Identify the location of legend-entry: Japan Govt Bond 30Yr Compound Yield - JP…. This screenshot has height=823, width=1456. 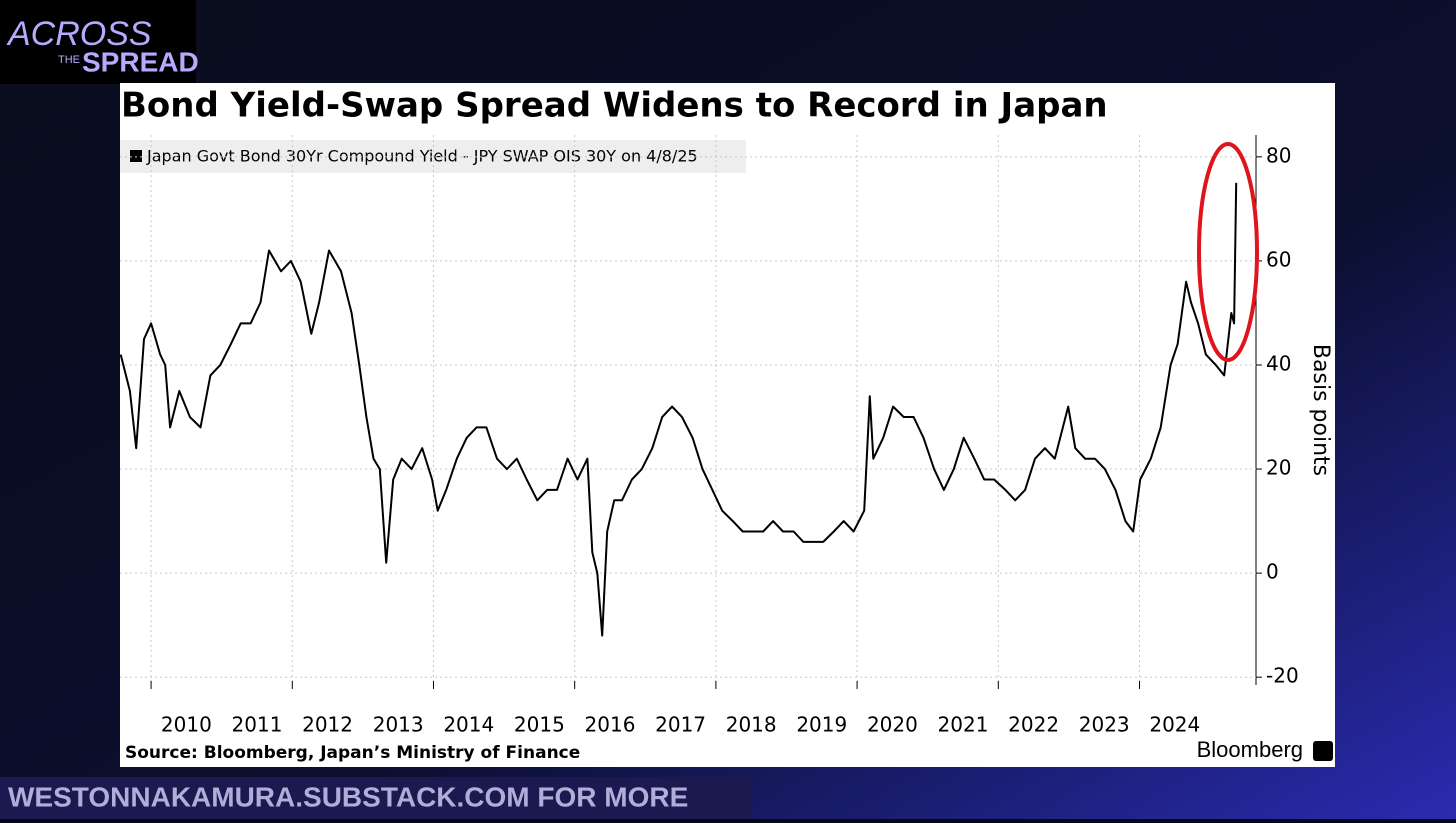
(422, 156).